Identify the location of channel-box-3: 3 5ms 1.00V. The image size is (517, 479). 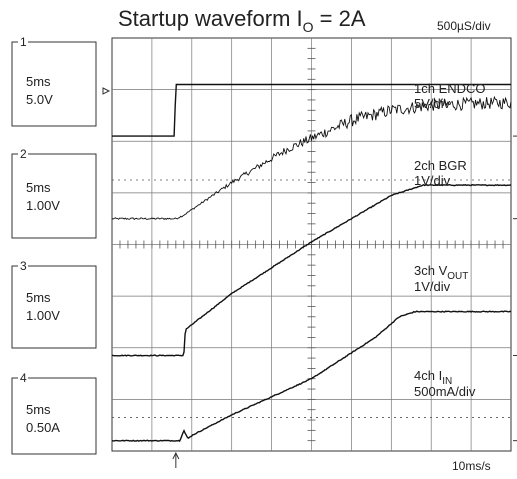
(54, 304).